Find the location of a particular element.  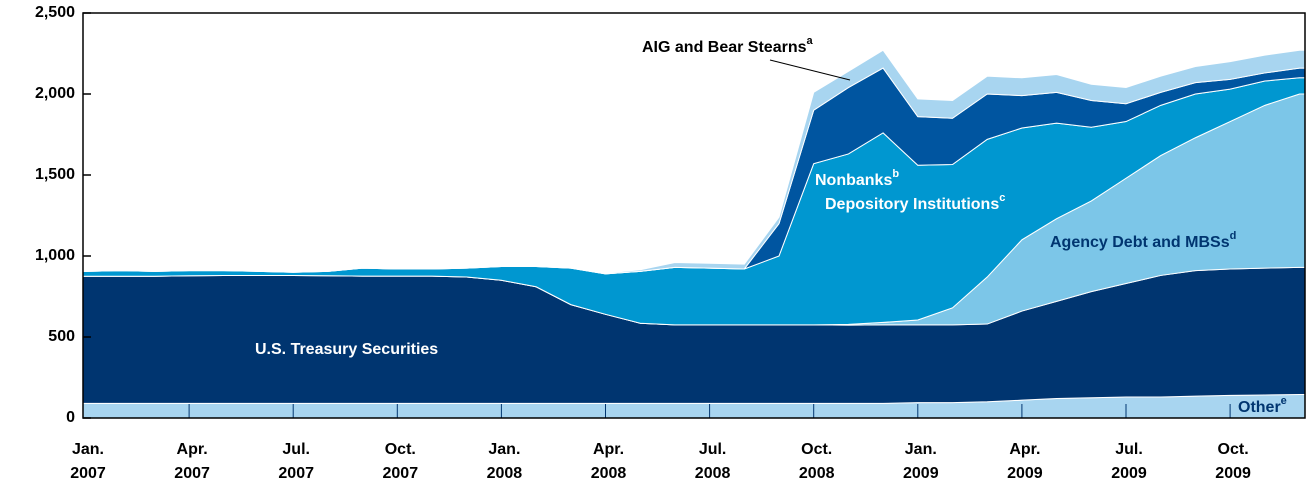

y-tick-label: 0 is located at coordinates (70, 417).